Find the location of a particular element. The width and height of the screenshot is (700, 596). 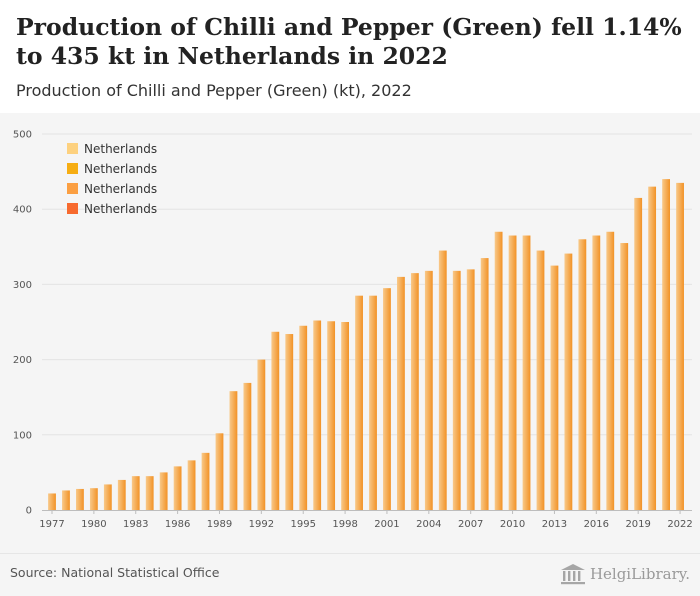

x-tick-label: 1998 is located at coordinates (344, 524).